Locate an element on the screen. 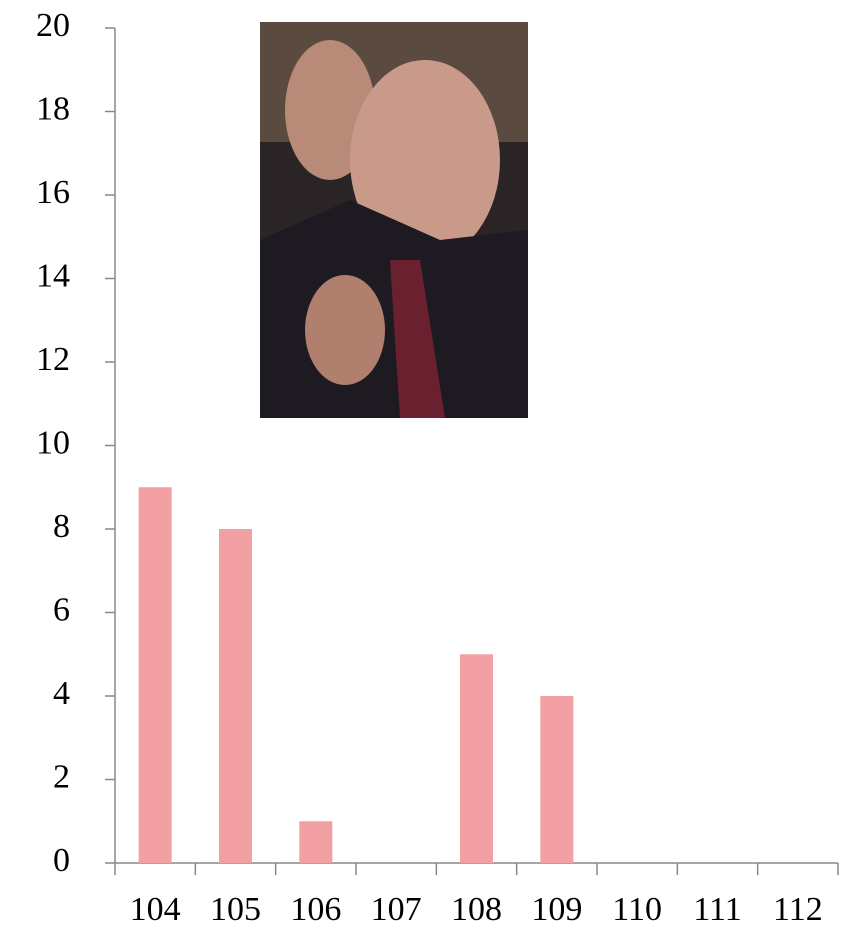 The width and height of the screenshot is (846, 927). x-tick-label: 106 is located at coordinates (315, 909).